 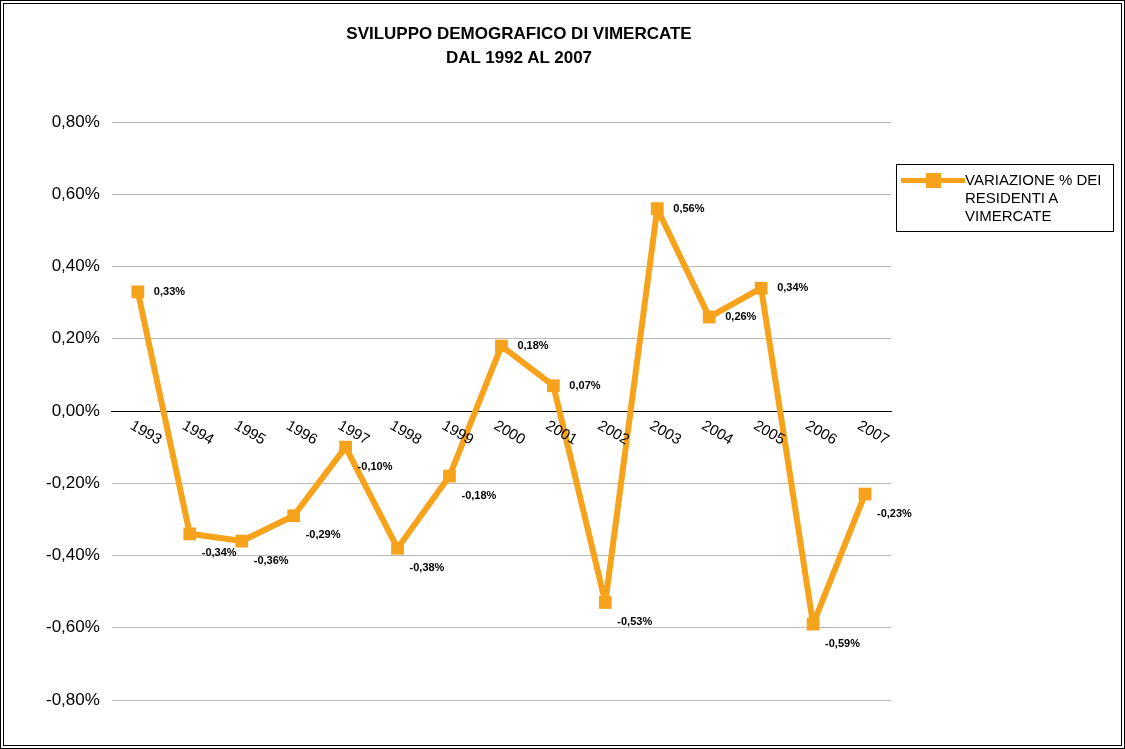 I want to click on y-tick-label: -0,80%, so click(x=72, y=699).